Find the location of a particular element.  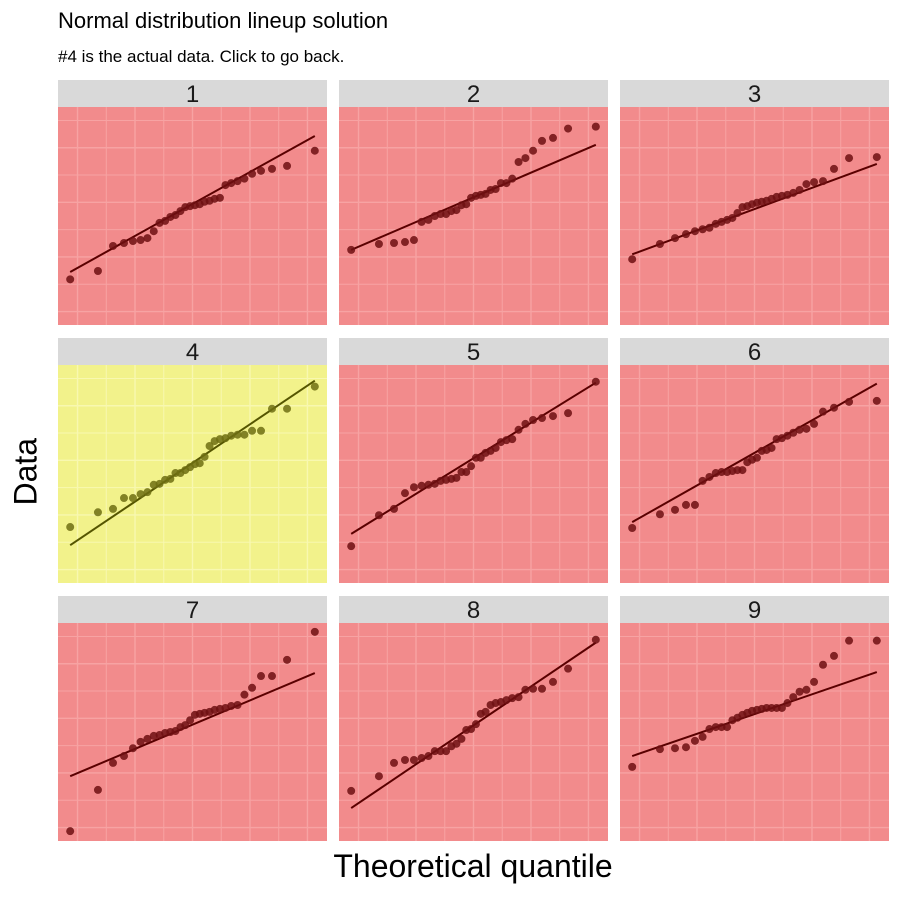

panel-label: 2 is located at coordinates (473, 94).